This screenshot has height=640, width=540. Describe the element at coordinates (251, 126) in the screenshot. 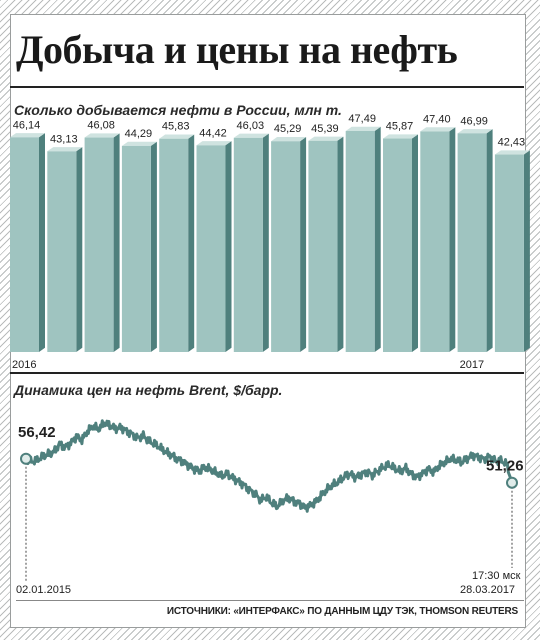

I see `bar-value-label: 46,03` at that location.